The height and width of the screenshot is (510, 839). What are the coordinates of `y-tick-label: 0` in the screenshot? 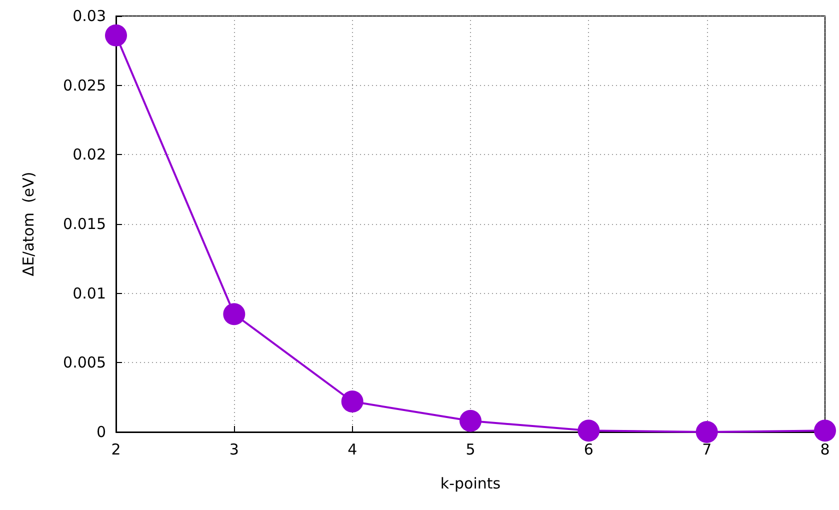 It's located at (101, 432).